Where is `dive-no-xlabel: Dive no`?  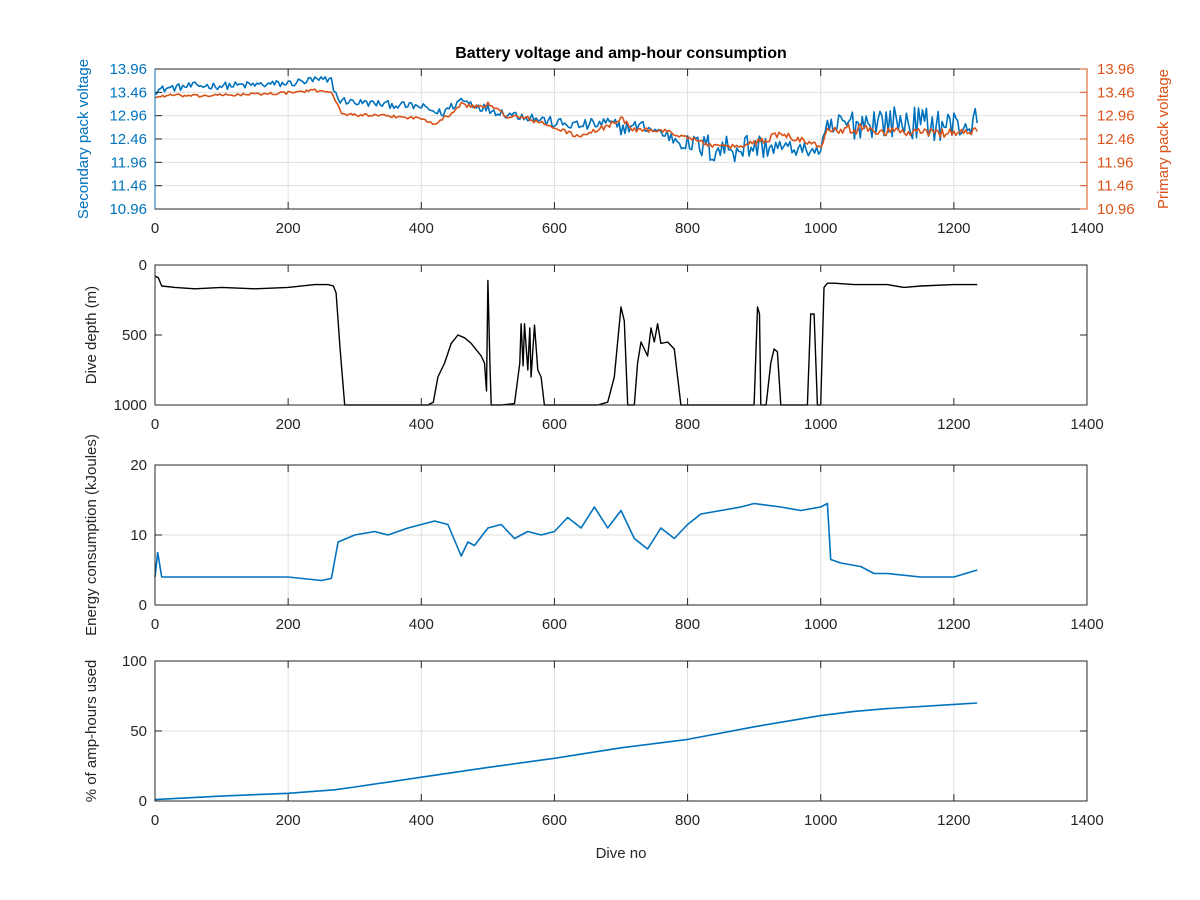
dive-no-xlabel: Dive no is located at coordinates (621, 853).